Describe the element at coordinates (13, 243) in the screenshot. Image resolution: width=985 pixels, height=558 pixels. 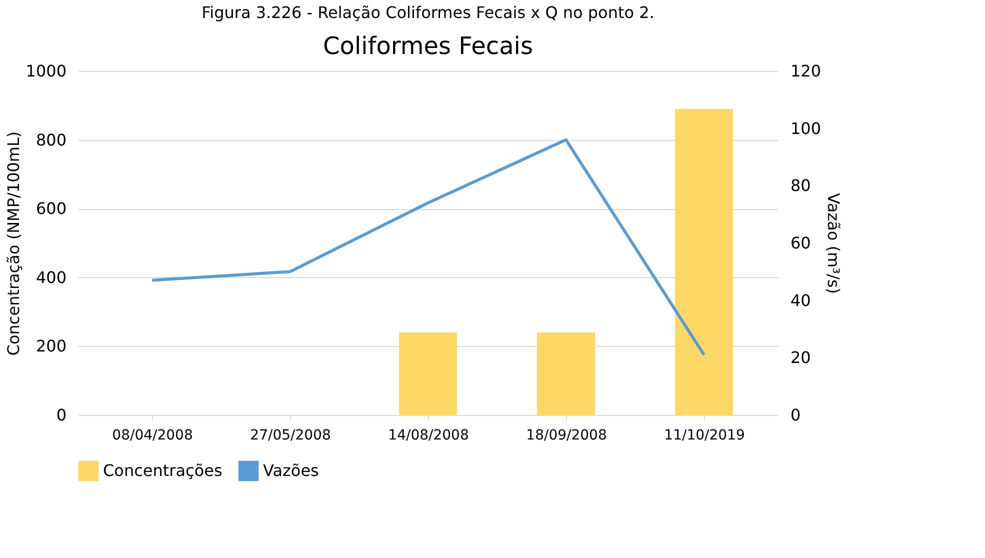
I see `y-axis-title: Concentração (NMP/100mL)` at that location.